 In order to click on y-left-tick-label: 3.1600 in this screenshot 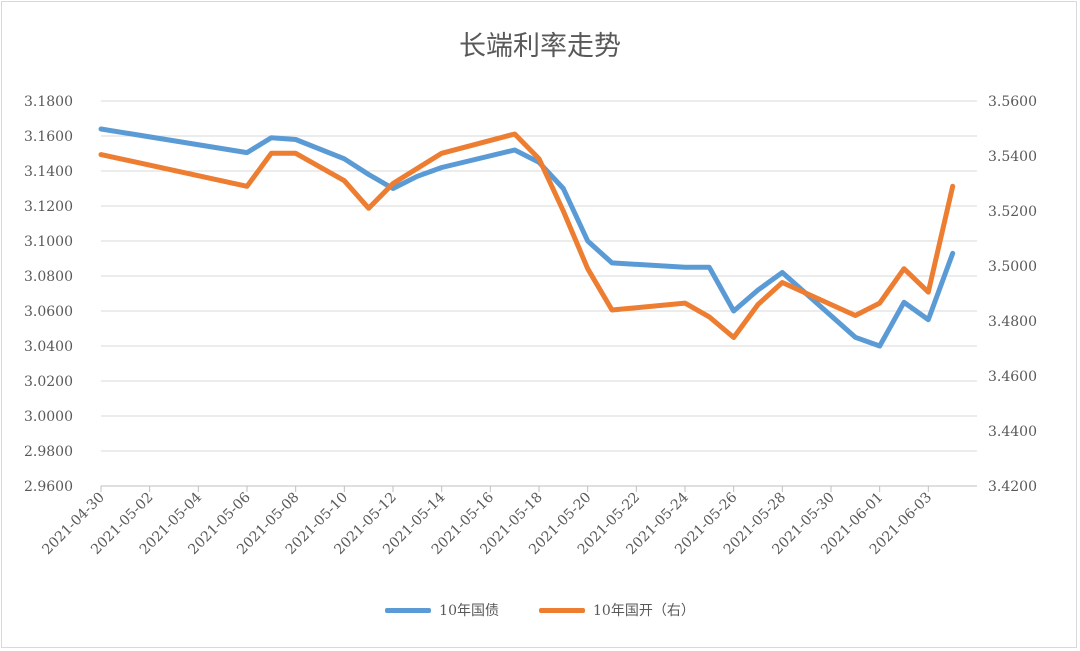, I will do `click(48, 137)`.